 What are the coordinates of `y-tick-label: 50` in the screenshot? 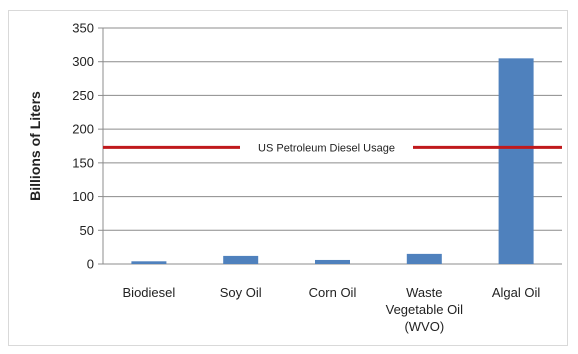 It's located at (87, 230).